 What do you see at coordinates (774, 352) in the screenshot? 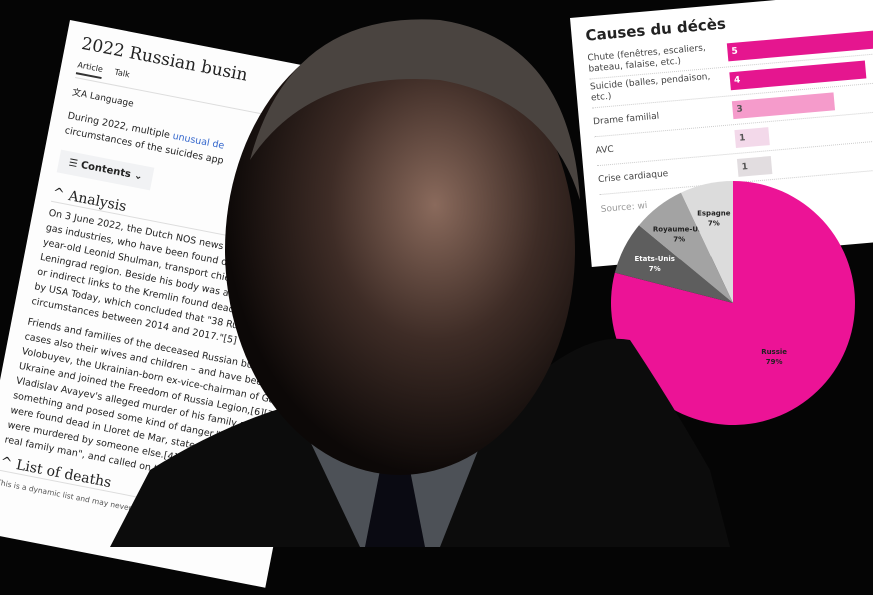
I see `pie-label: Russie` at bounding box center [774, 352].